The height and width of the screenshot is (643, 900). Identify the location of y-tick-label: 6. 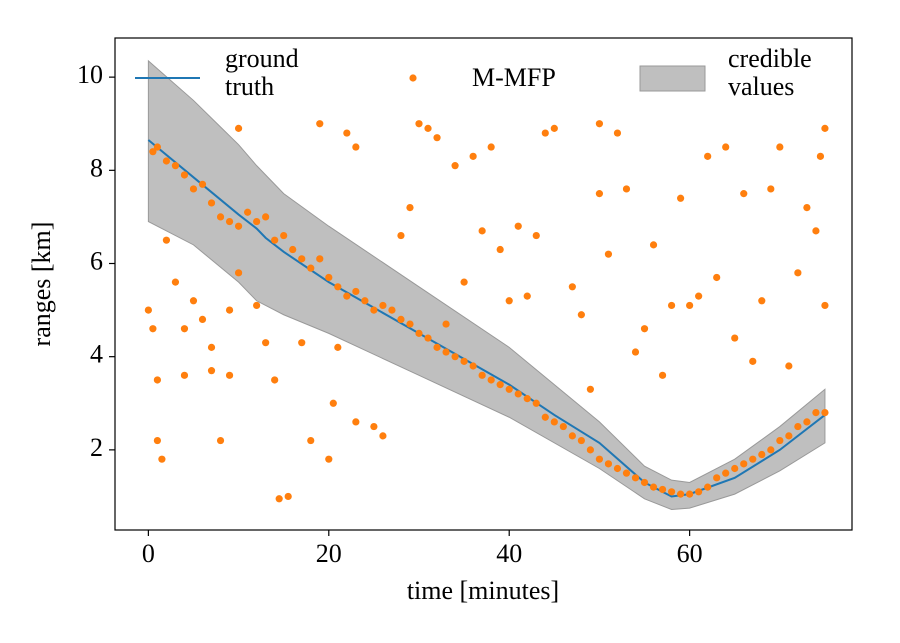
(96, 260).